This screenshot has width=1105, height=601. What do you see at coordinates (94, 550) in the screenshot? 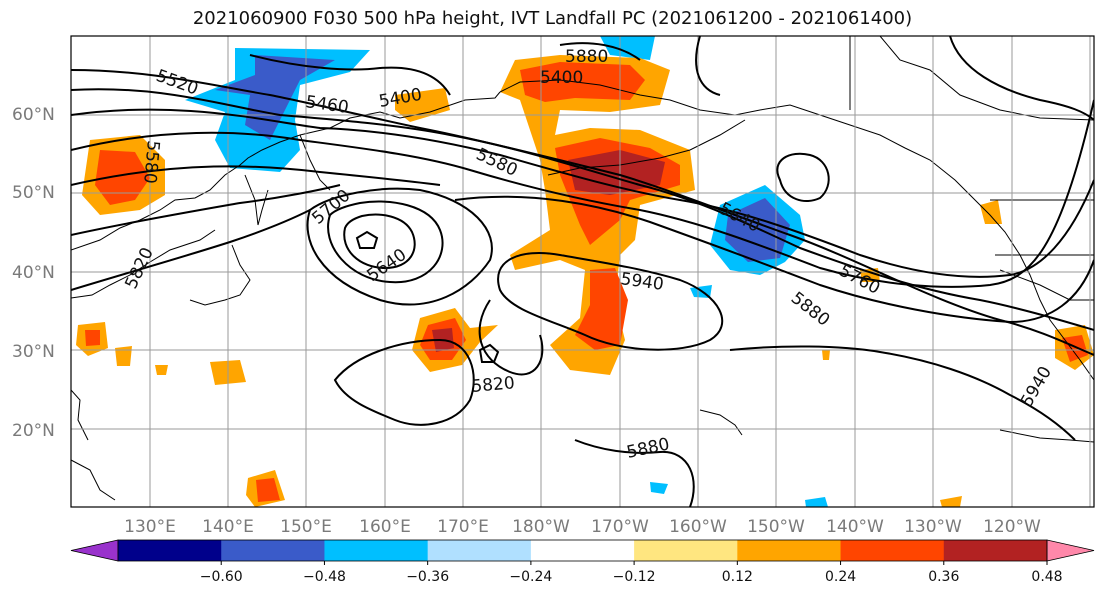
I see `colorbar-extend-low` at bounding box center [94, 550].